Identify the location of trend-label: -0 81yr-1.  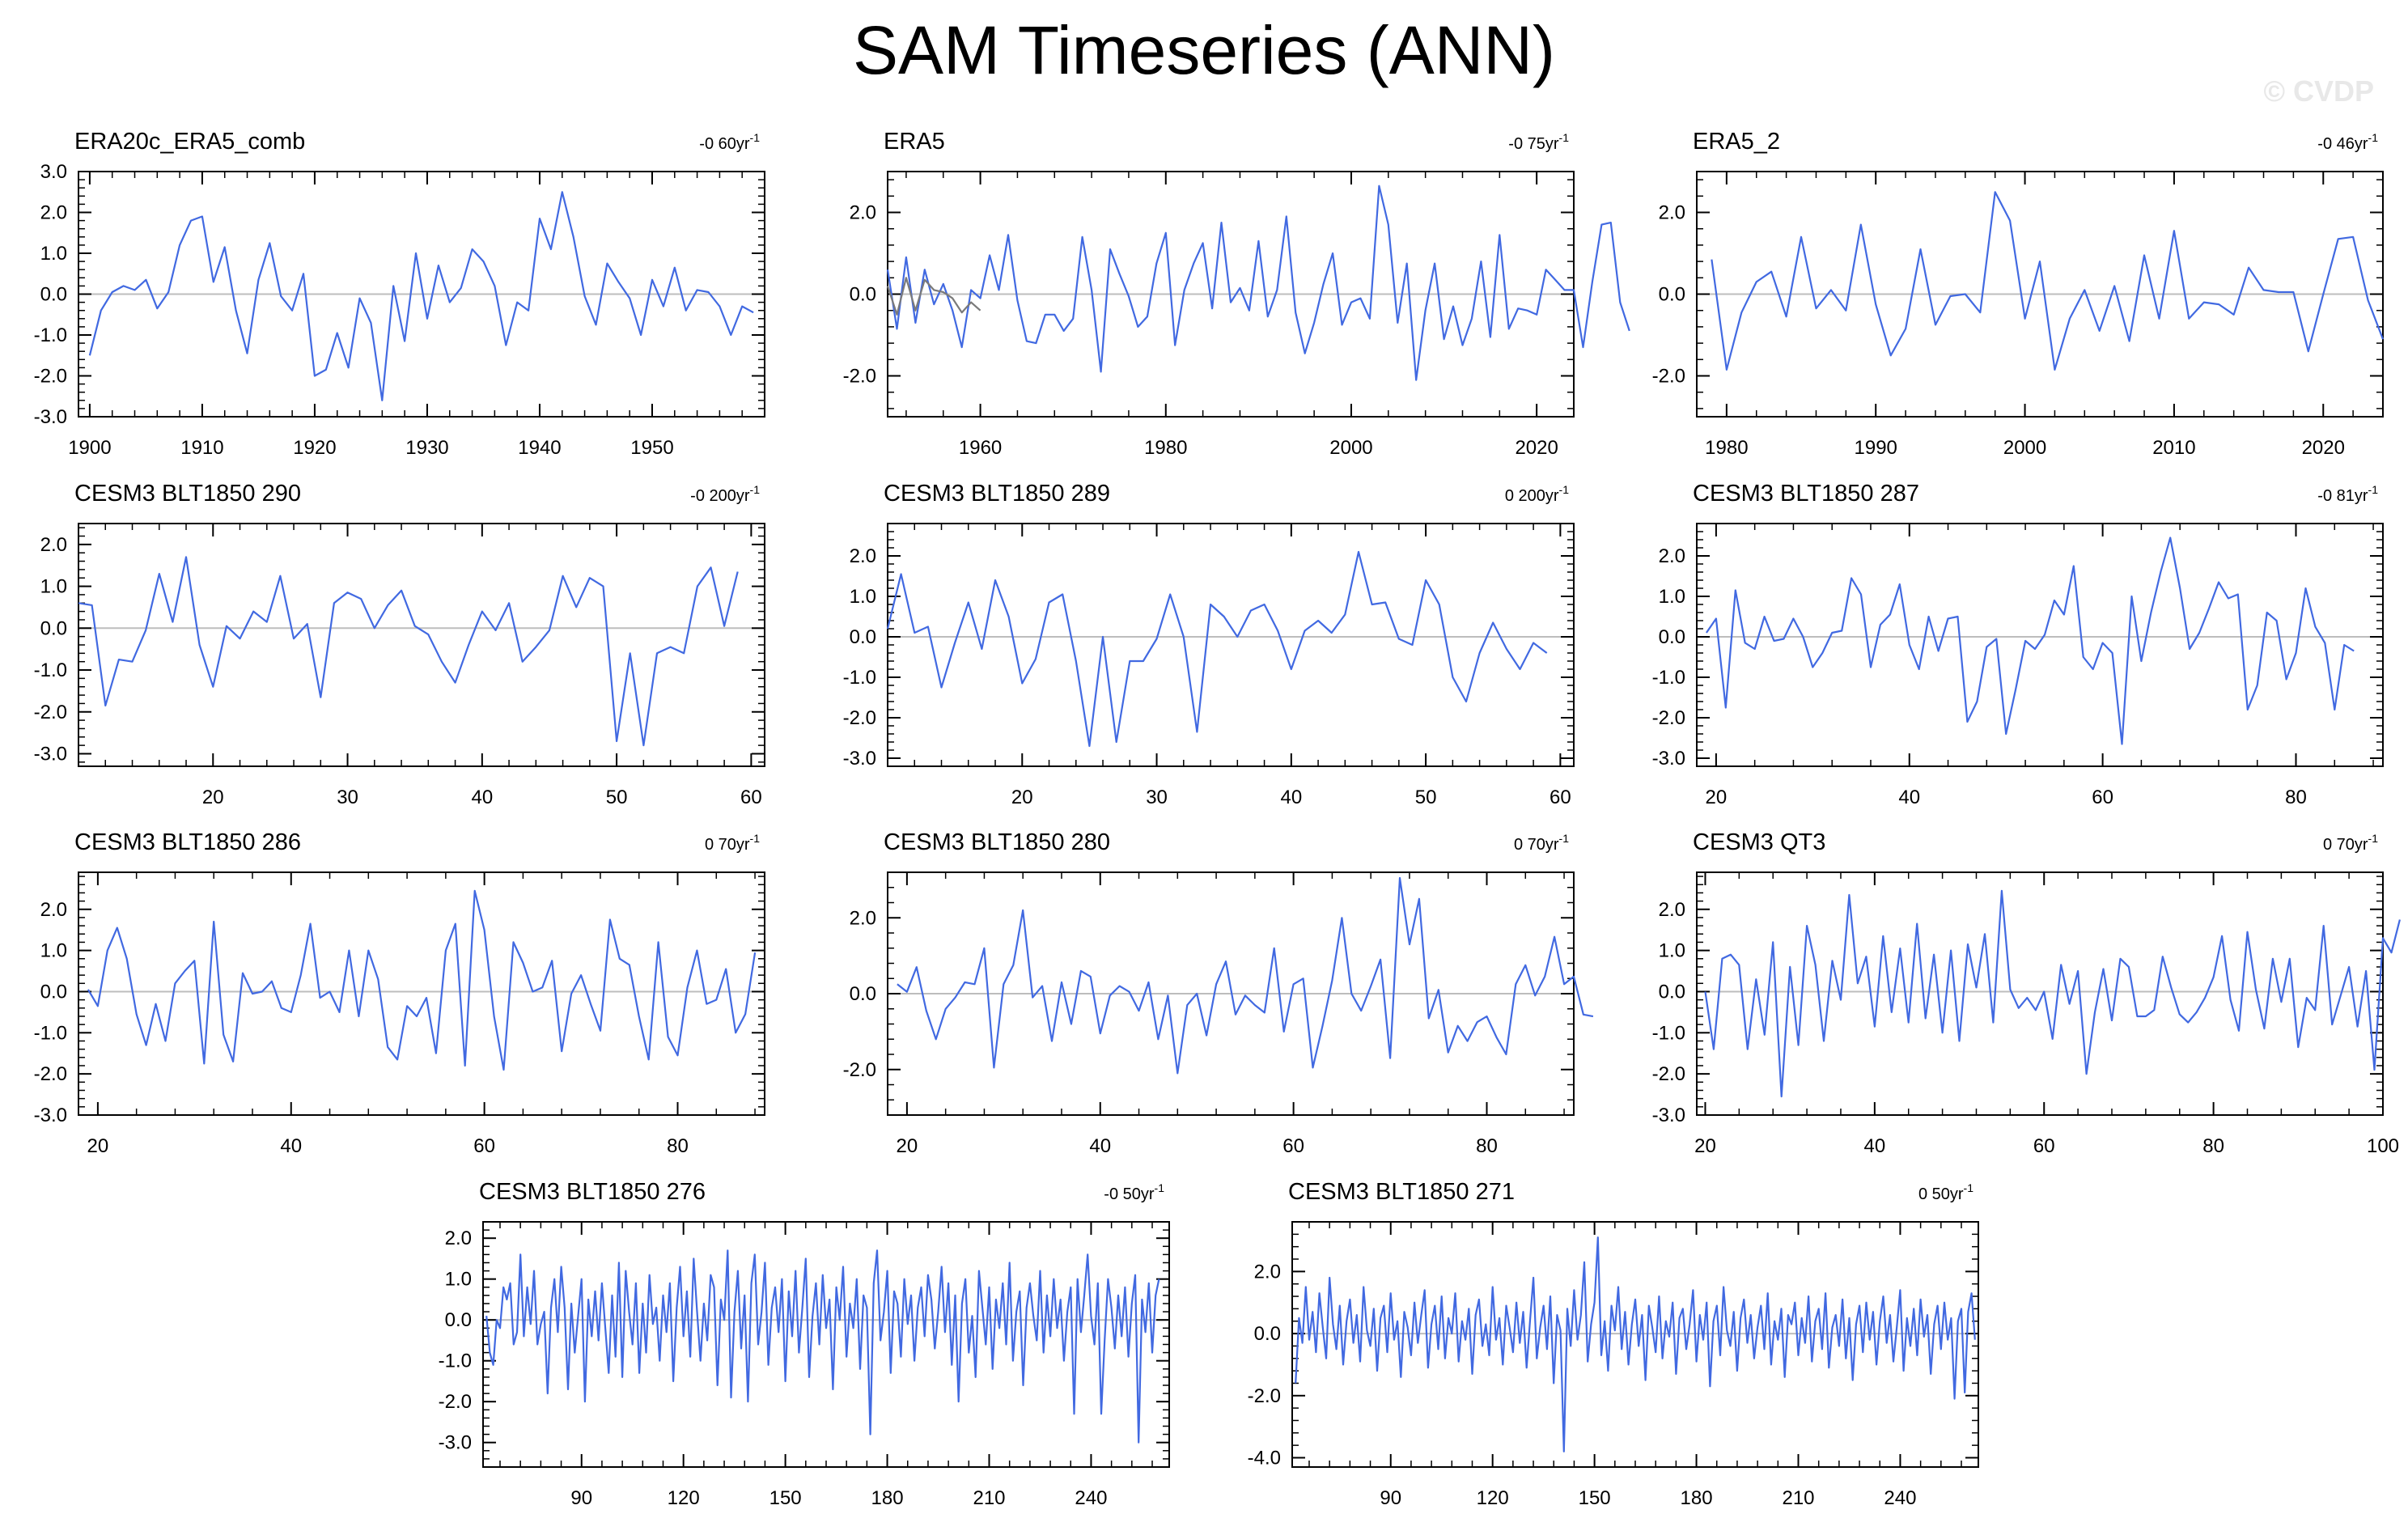
(2347, 494).